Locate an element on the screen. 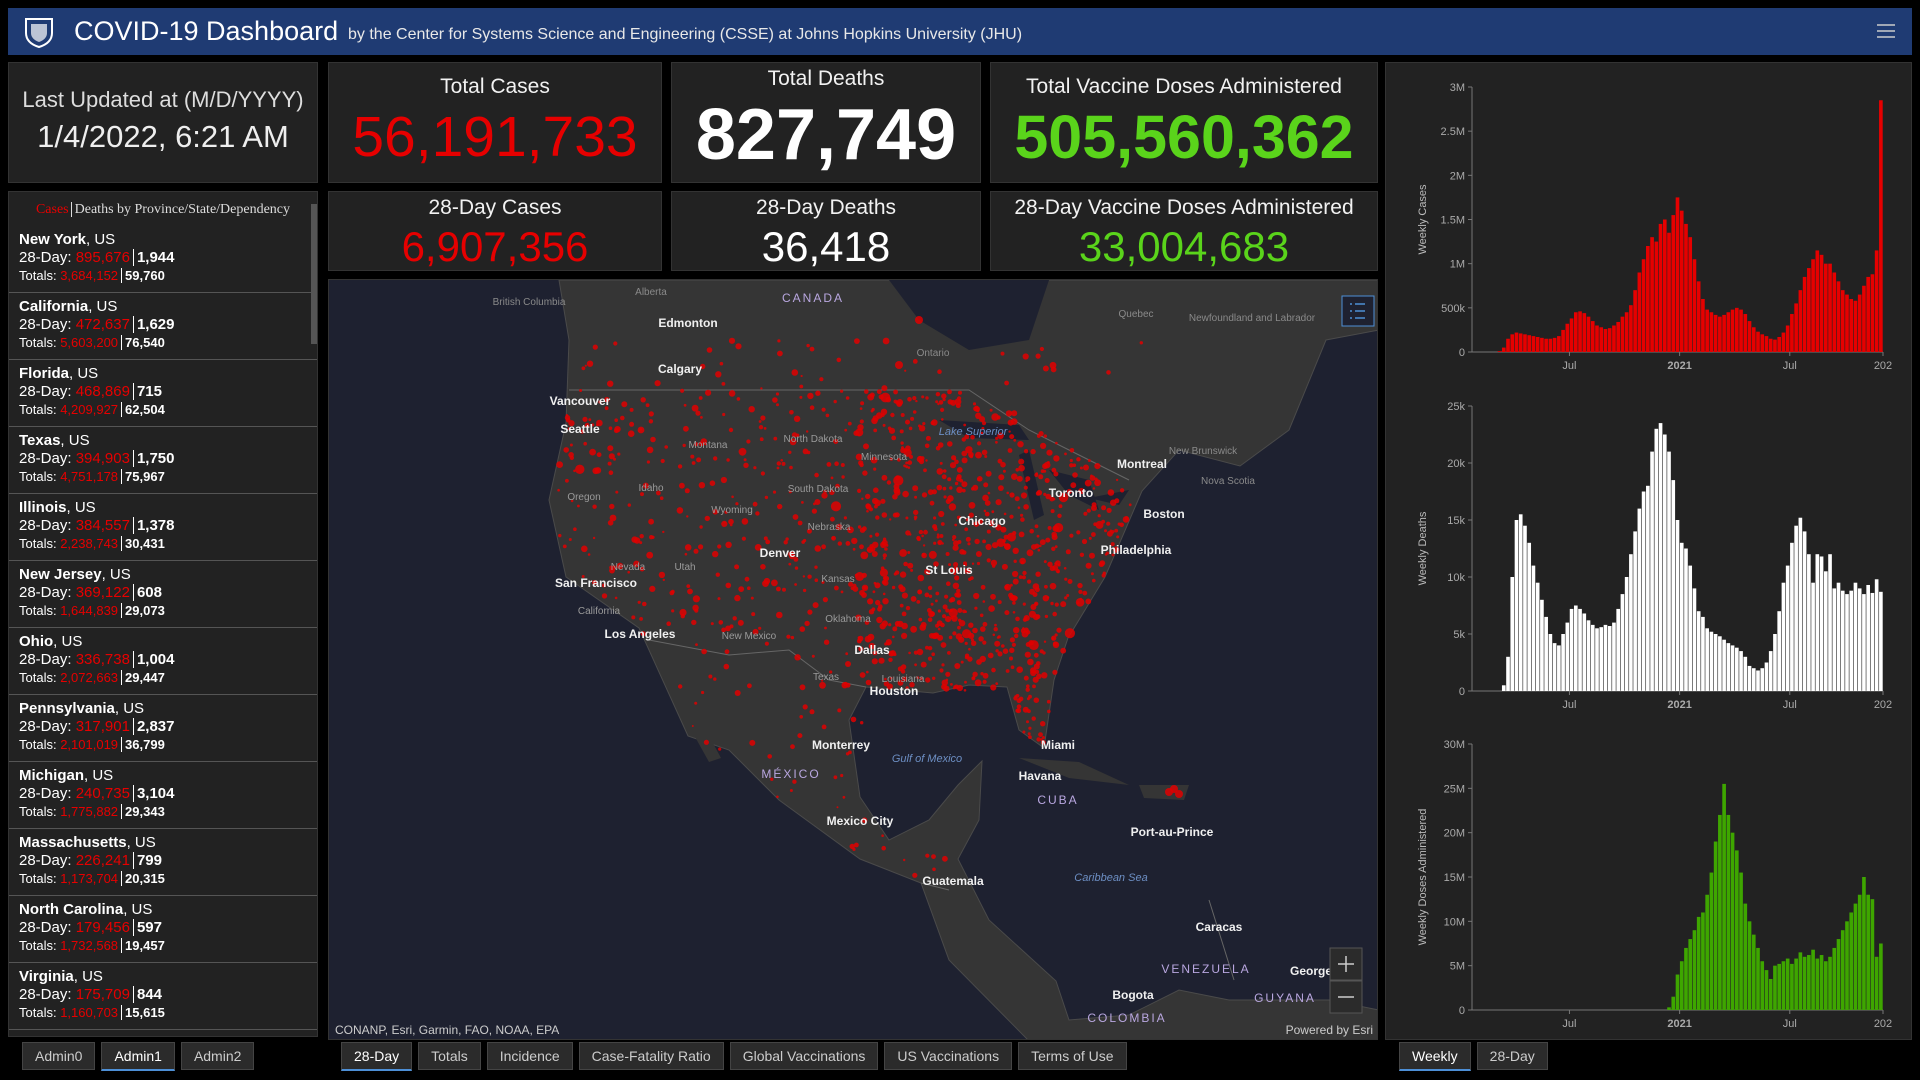  map-label: VENEZUELA is located at coordinates (1205, 969).